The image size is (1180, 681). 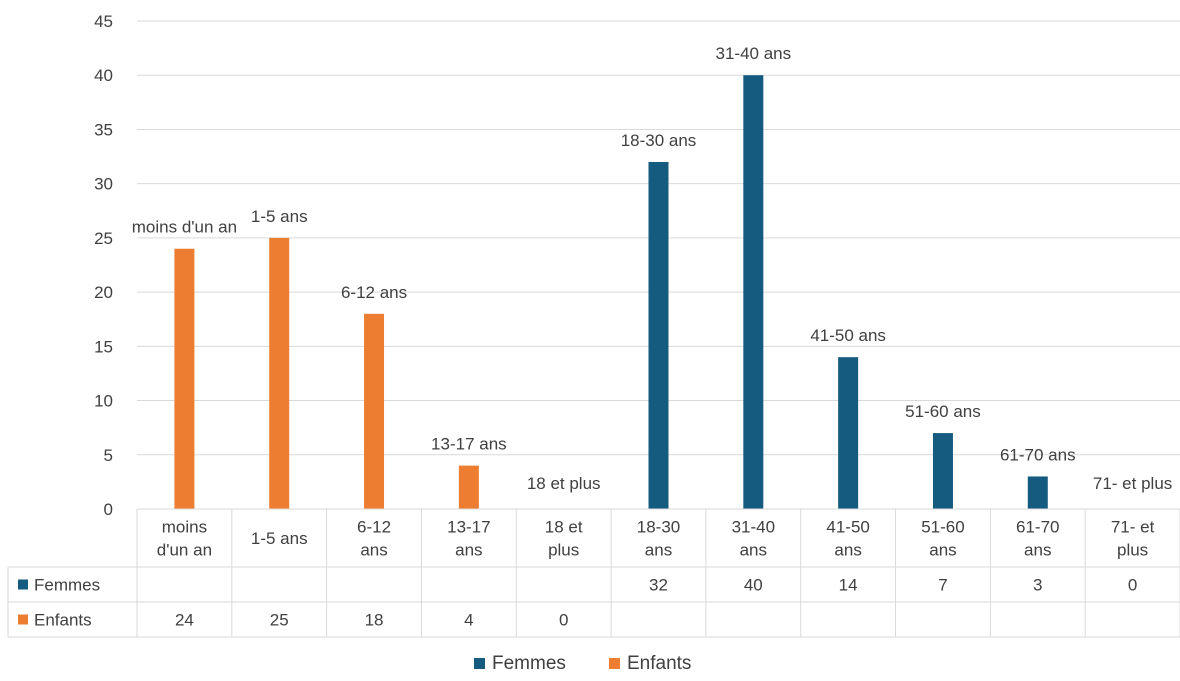 What do you see at coordinates (468, 527) in the screenshot?
I see `table-category-label: 13-17` at bounding box center [468, 527].